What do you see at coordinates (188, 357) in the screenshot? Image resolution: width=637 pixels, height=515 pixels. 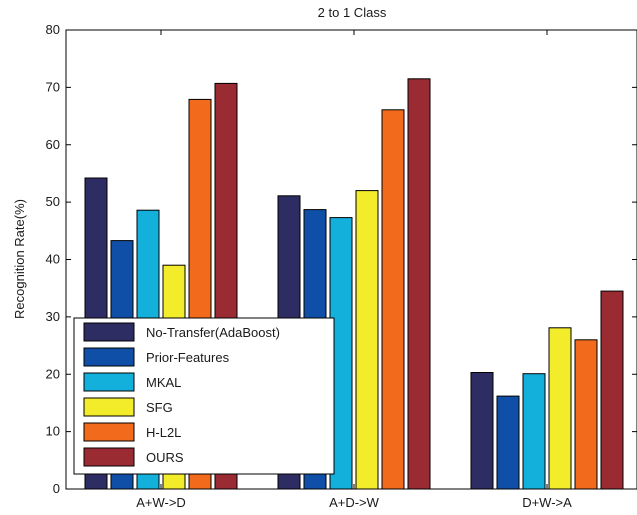 I see `legend-label: Prior-Features` at bounding box center [188, 357].